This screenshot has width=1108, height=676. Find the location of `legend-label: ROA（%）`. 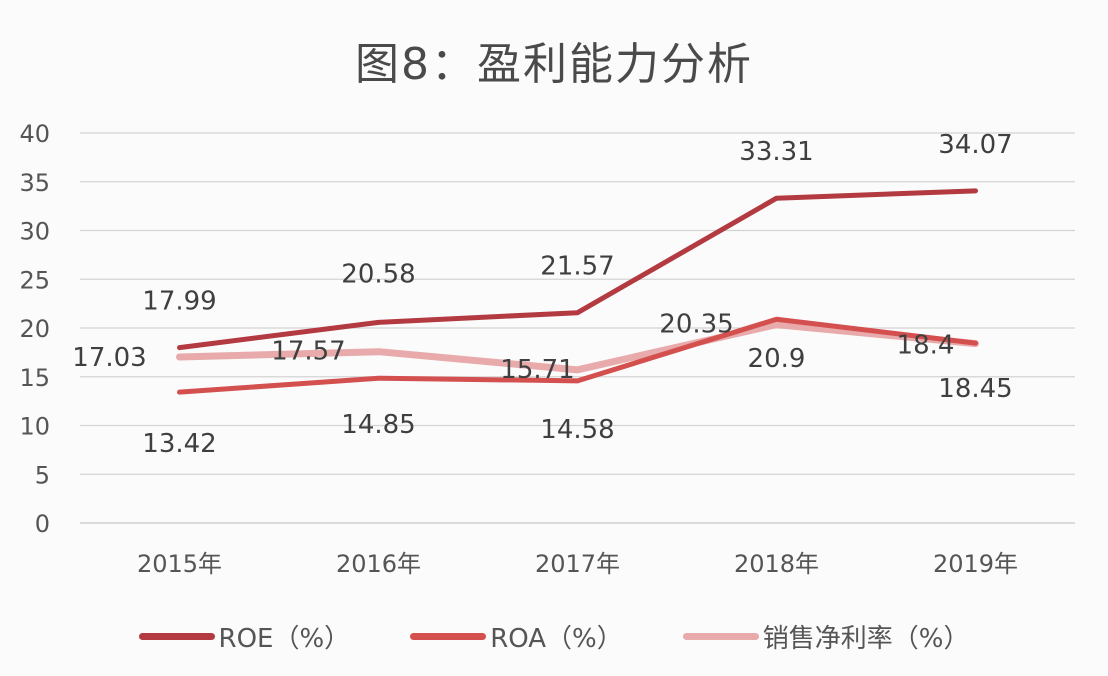

legend-label: ROA（%） is located at coordinates (556, 639).